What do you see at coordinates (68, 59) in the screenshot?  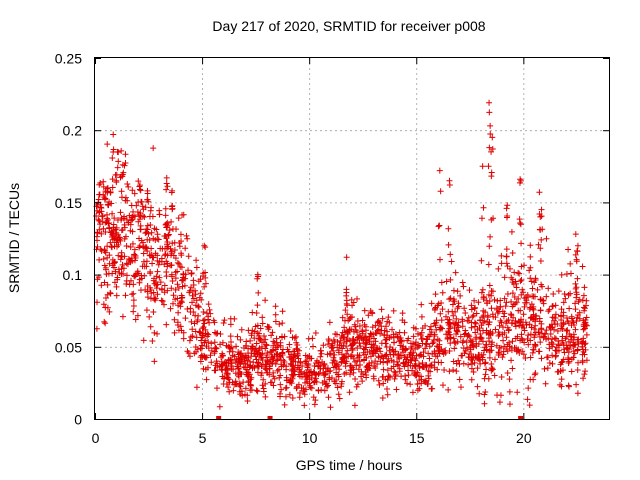 I see `y-tick-label: 0.25` at bounding box center [68, 59].